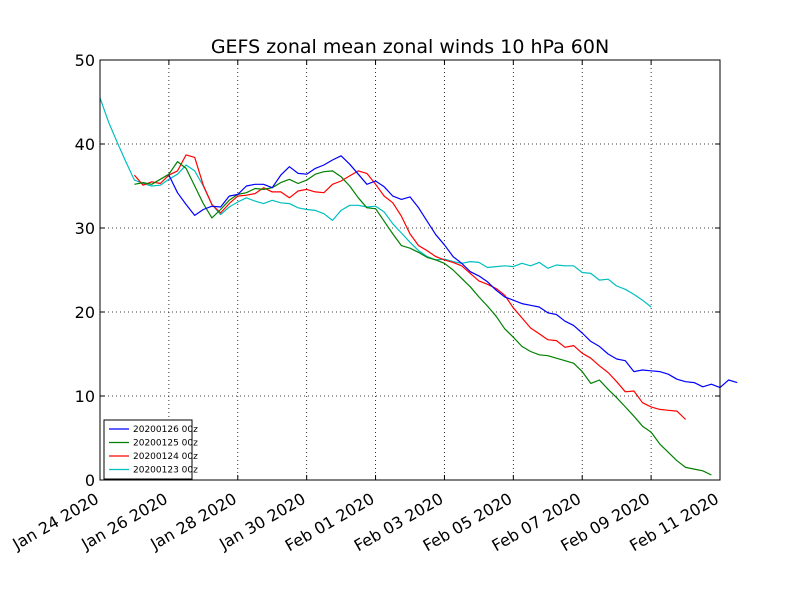 This screenshot has height=600, width=800. Describe the element at coordinates (165, 430) in the screenshot. I see `legend-label: 20200126 00z` at that location.